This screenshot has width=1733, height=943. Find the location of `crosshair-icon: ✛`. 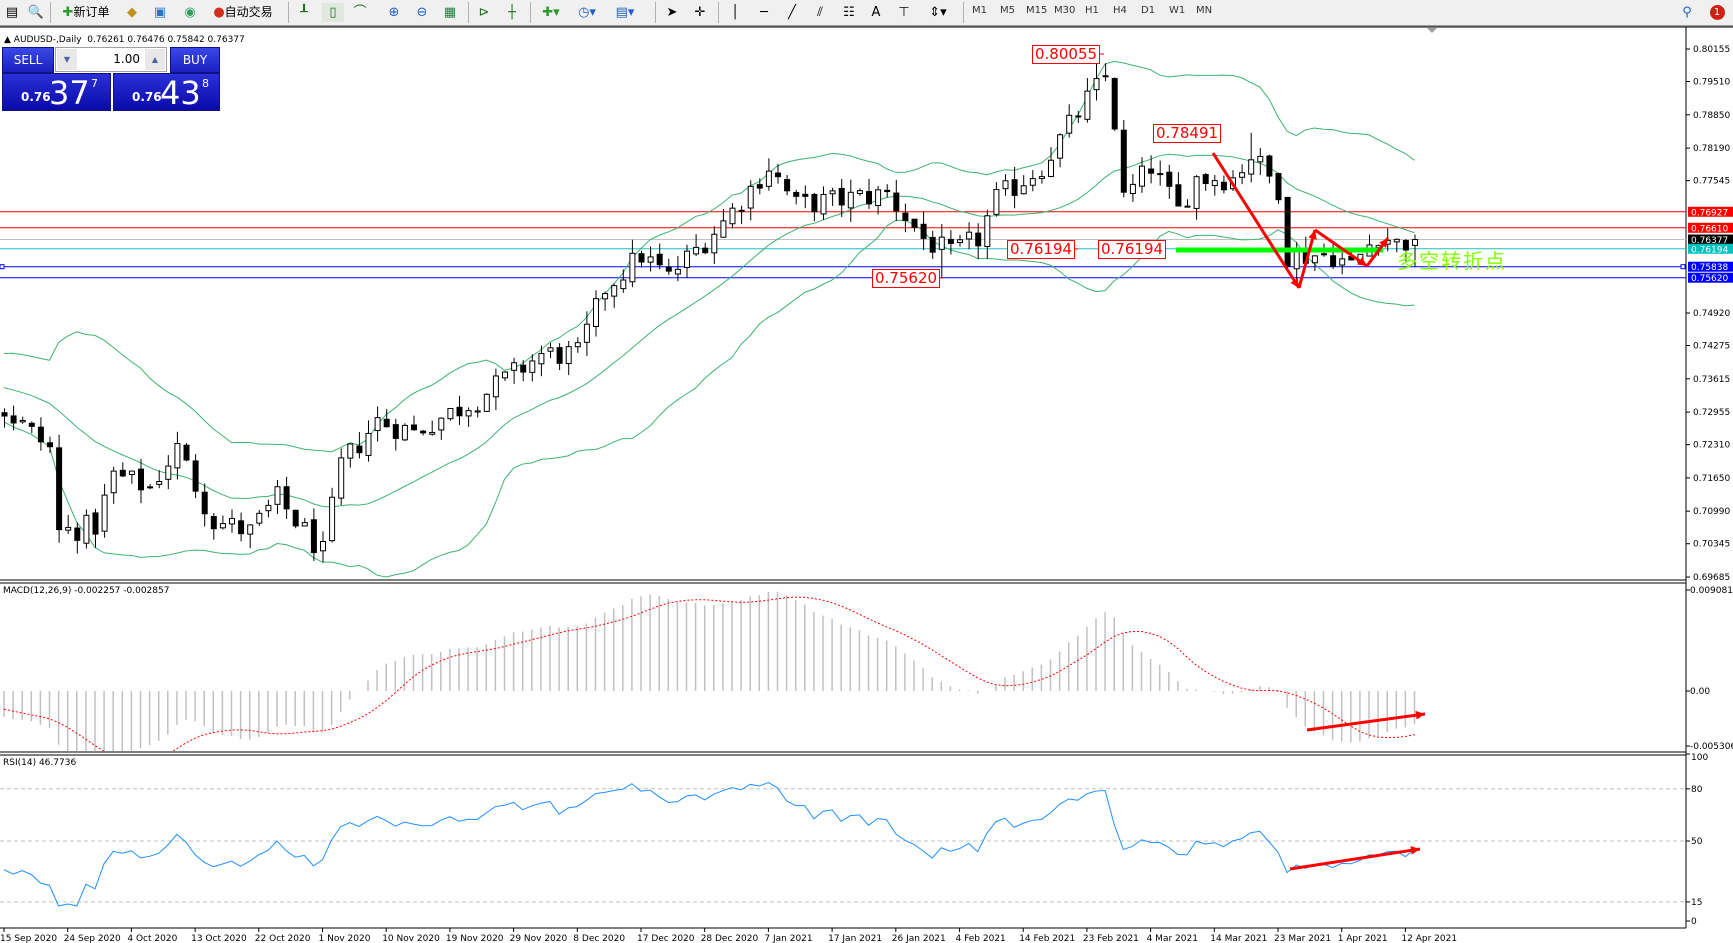

crosshair-icon: ✛ is located at coordinates (700, 12).